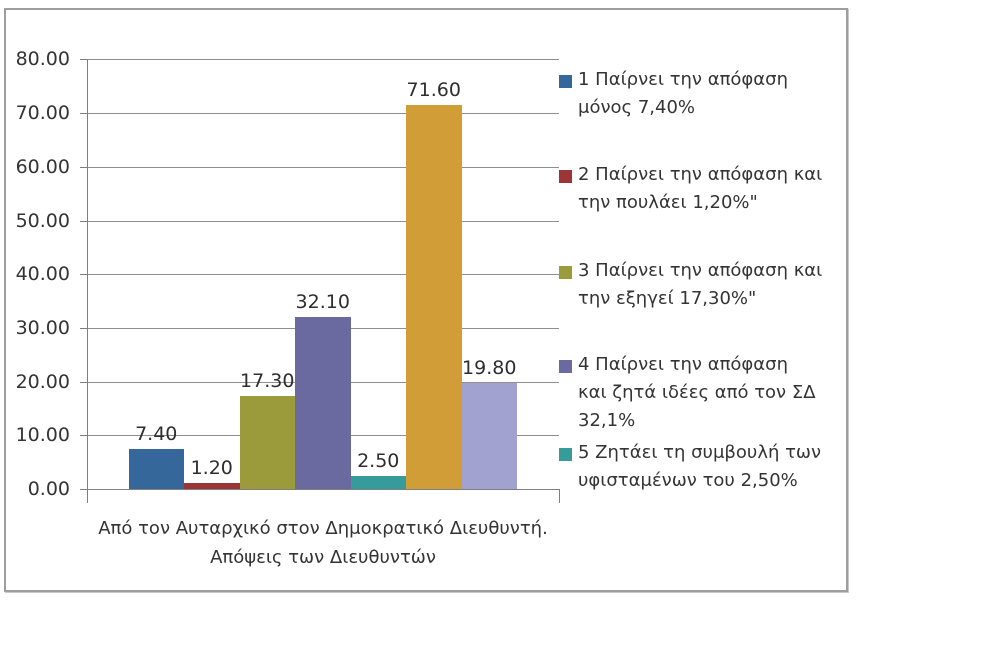  What do you see at coordinates (433, 89) in the screenshot?
I see `bar-value-label: 71.60` at bounding box center [433, 89].